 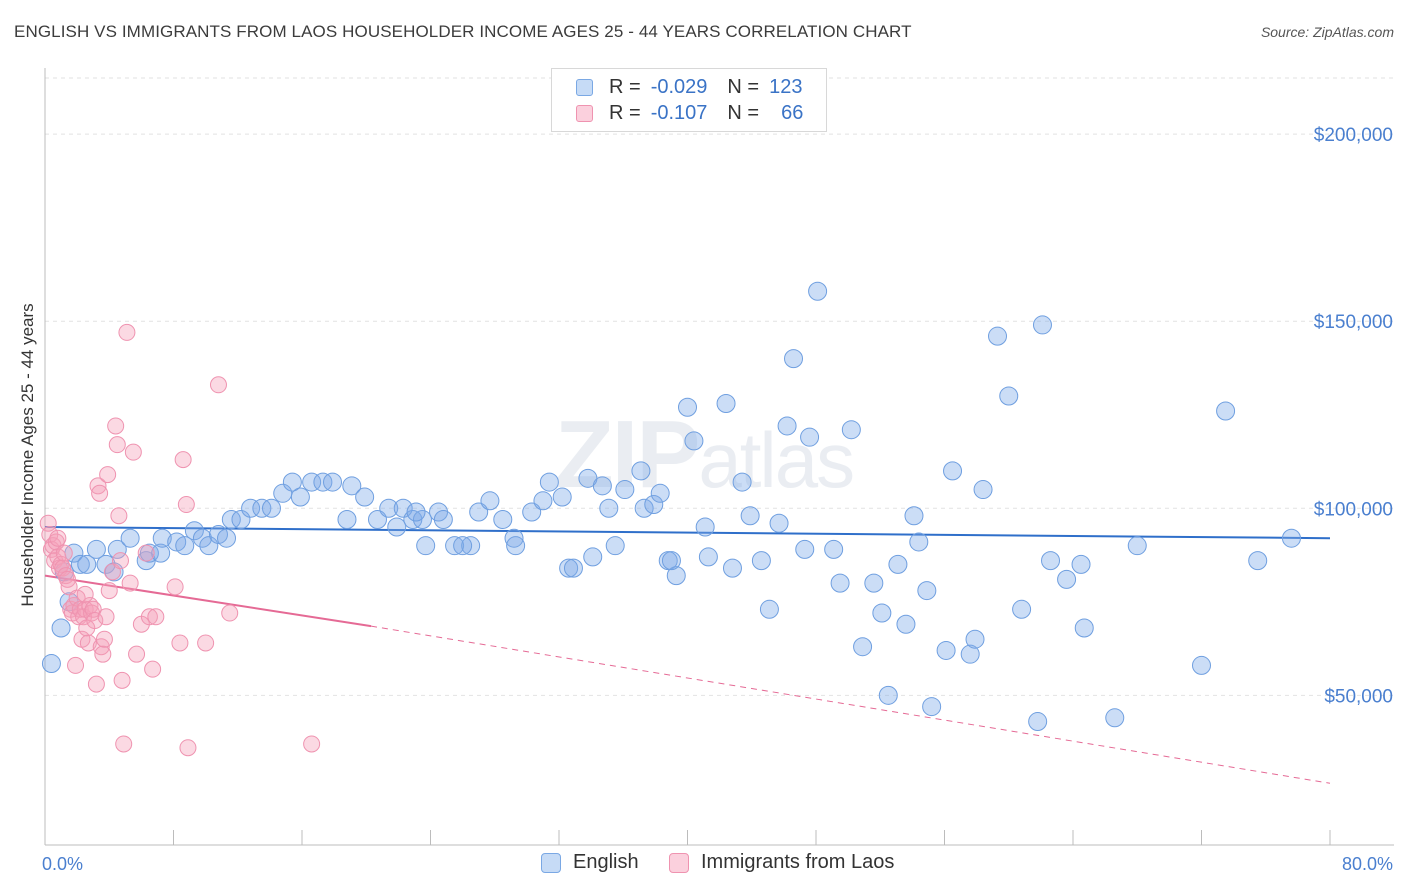 What do you see at coordinates (1353, 135) in the screenshot?
I see `y-tick-label: $200,000` at bounding box center [1353, 135].